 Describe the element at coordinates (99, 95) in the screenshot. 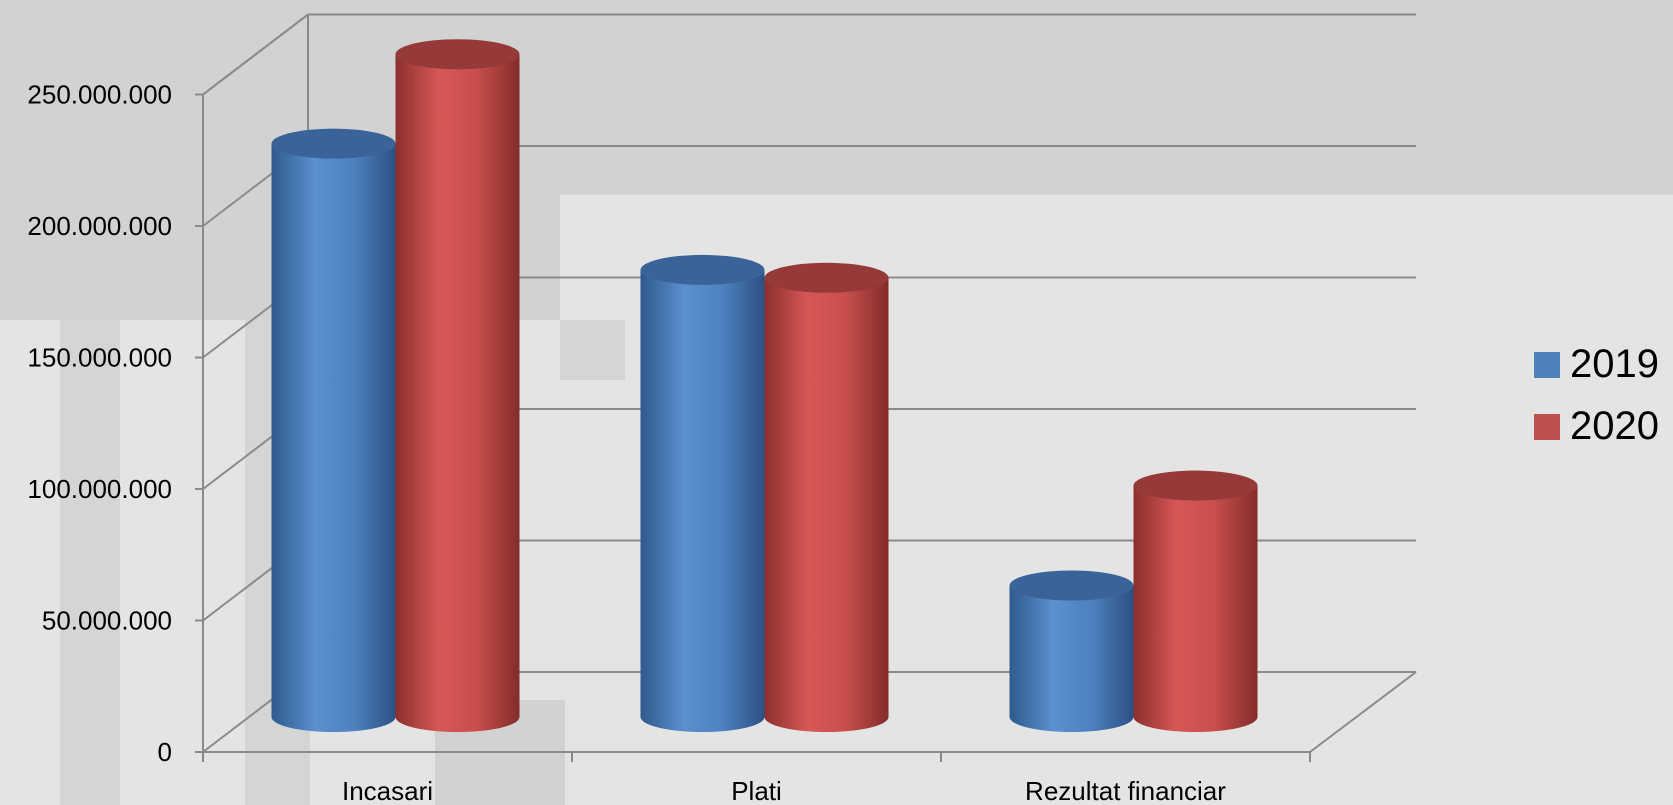

I see `y-tick-label: 250.000.000` at that location.